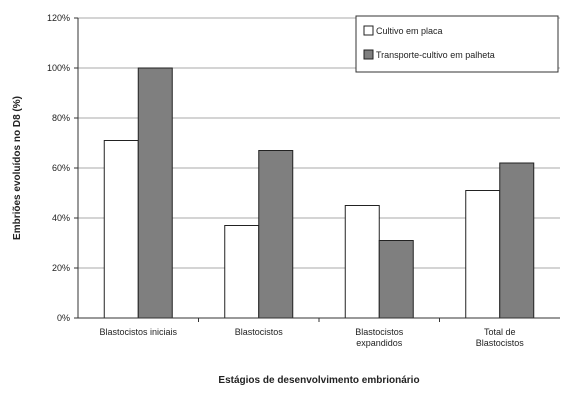  Describe the element at coordinates (61, 218) in the screenshot. I see `y-tick-label: 40%` at that location.